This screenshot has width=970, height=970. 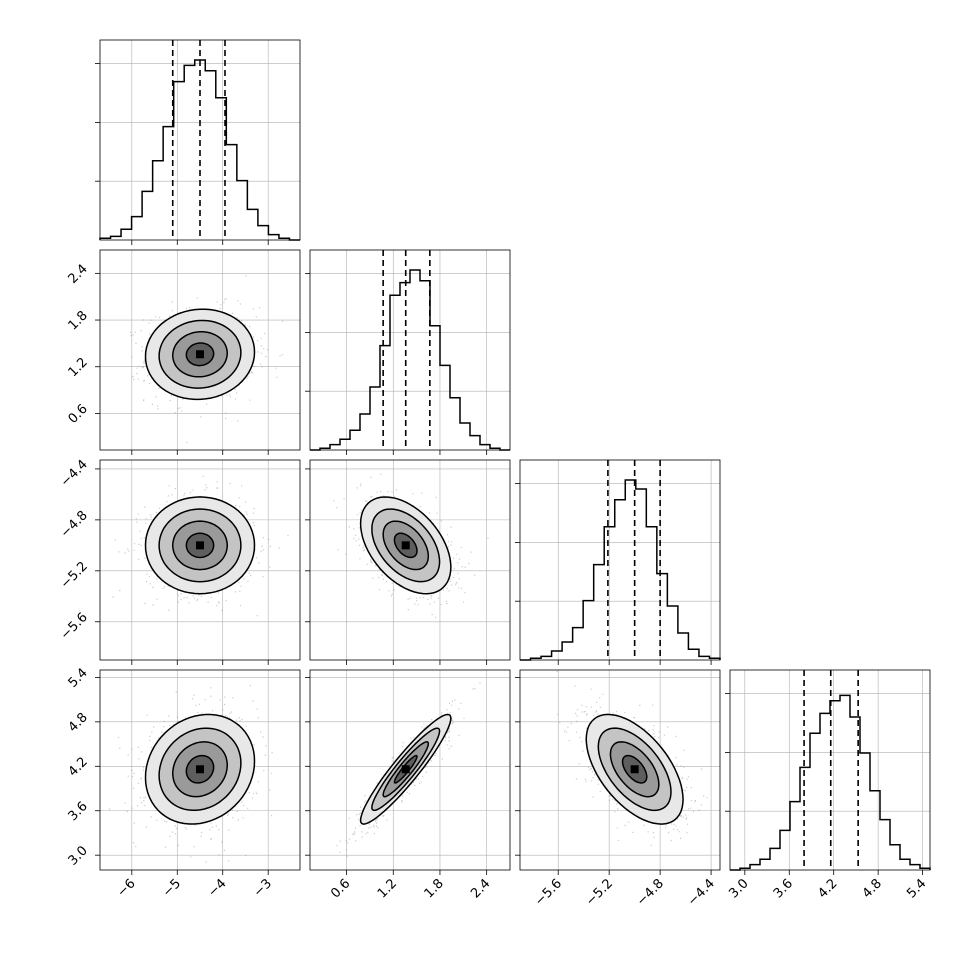 I want to click on x-axis-0: −6 −5 −4 −3, so click(x=194, y=885).